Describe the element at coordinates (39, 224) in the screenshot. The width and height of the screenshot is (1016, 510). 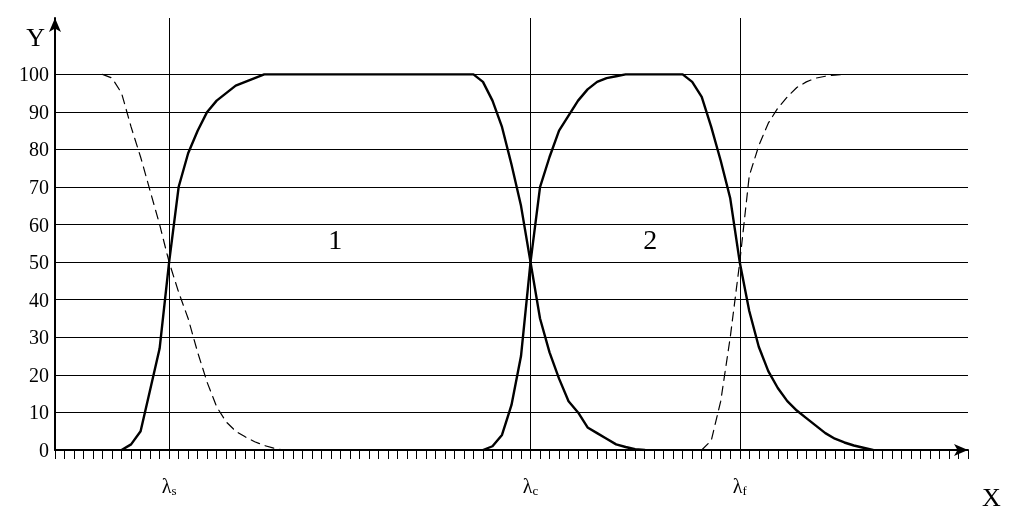
I see `y-tick-label: 60` at that location.